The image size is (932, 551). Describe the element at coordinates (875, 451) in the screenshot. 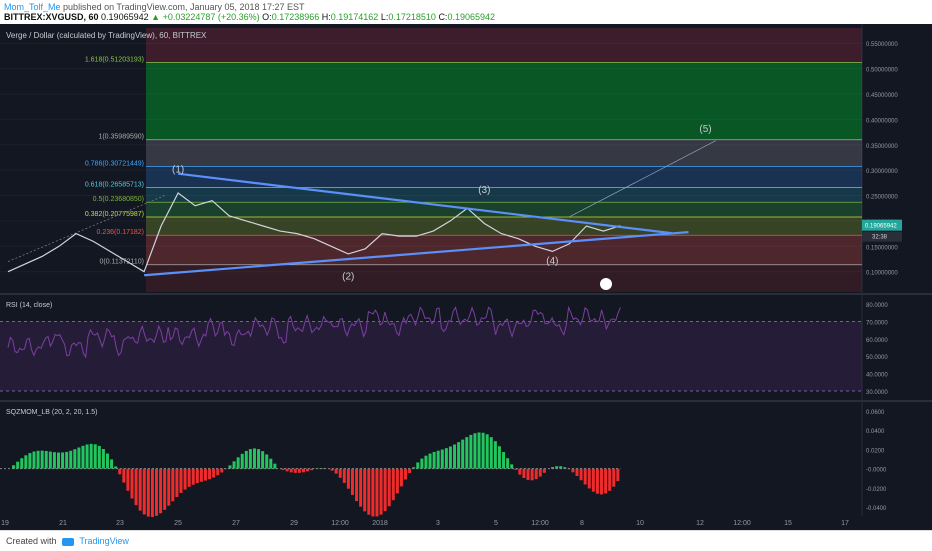

I see `momentum-axis-tick: 0.0200` at that location.